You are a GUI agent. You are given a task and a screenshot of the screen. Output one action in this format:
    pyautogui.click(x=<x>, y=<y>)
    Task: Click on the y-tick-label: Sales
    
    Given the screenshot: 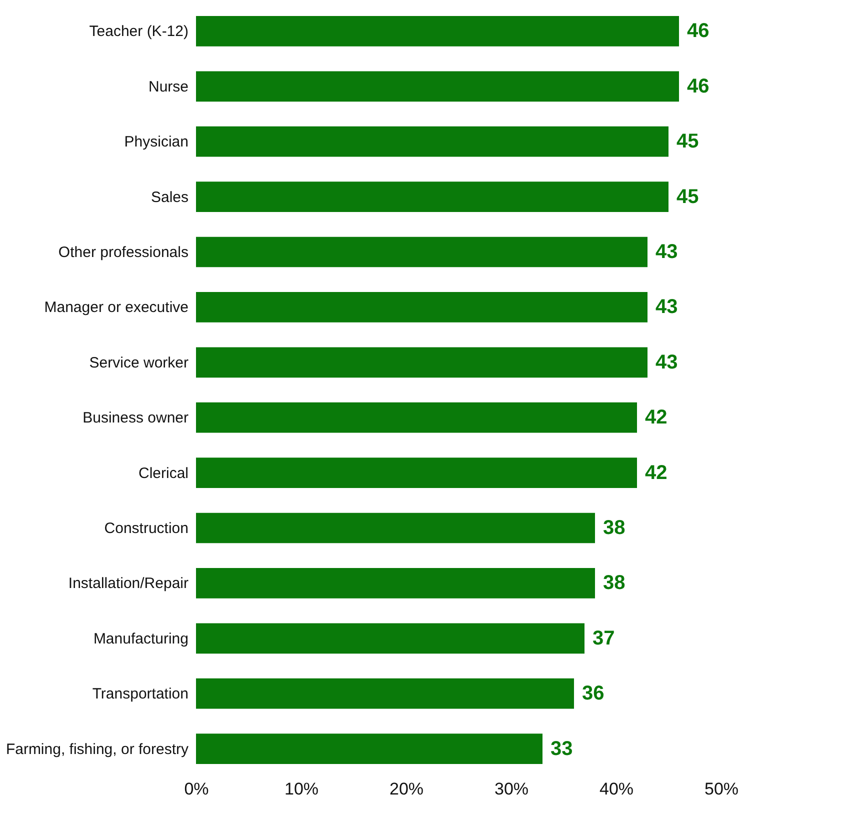 What is the action you would take?
    pyautogui.click(x=169, y=197)
    